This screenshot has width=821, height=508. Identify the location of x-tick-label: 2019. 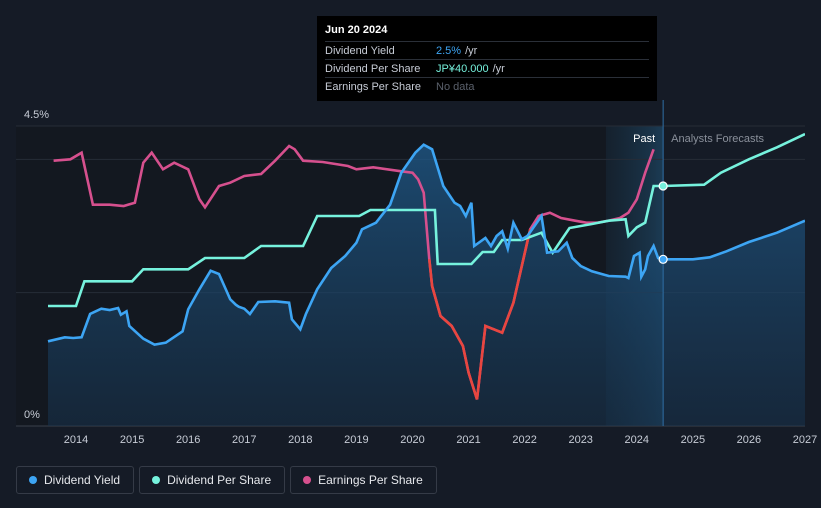
(356, 440).